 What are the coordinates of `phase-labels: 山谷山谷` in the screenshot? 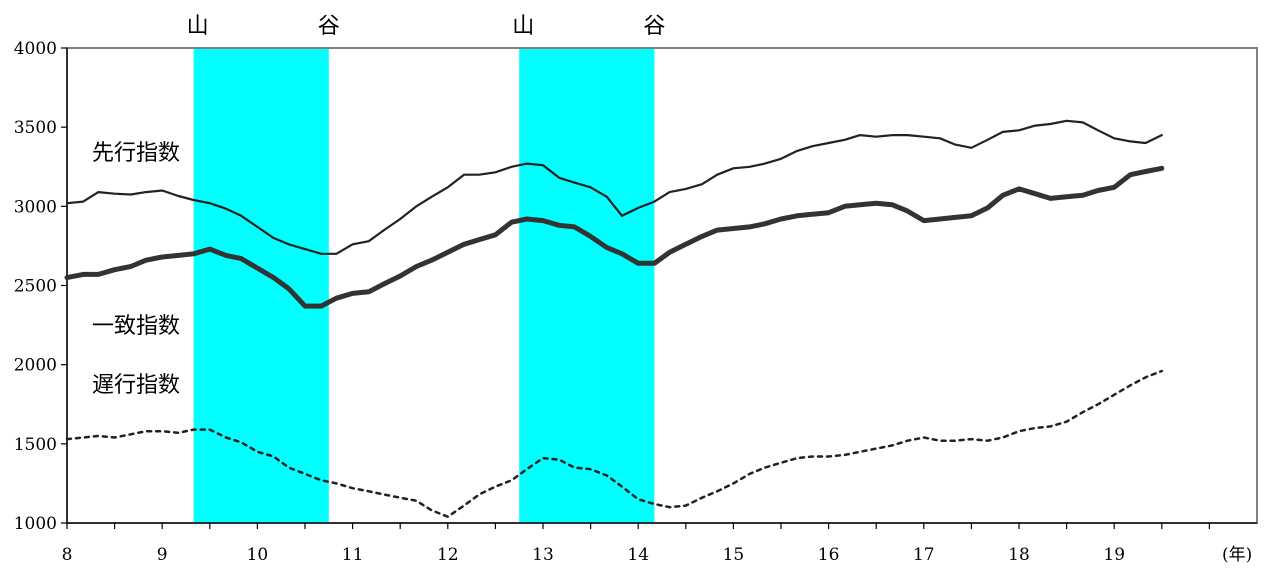 It's located at (426, 26).